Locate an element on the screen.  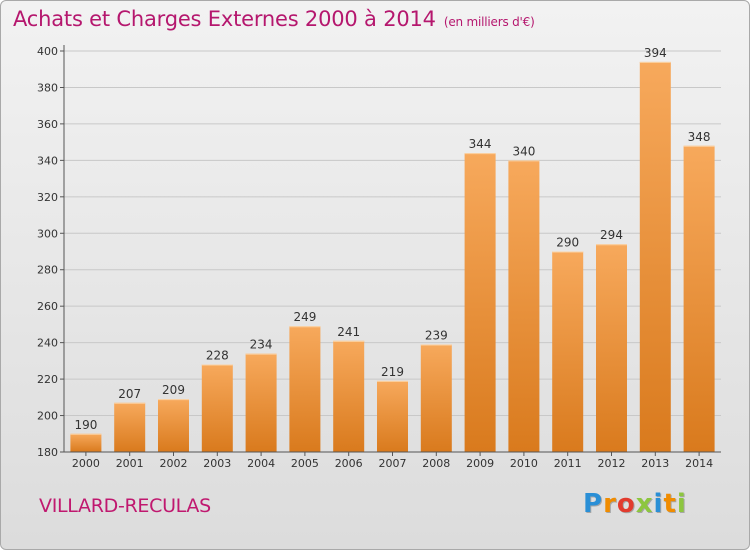
logo-letter: t is located at coordinates (670, 504).